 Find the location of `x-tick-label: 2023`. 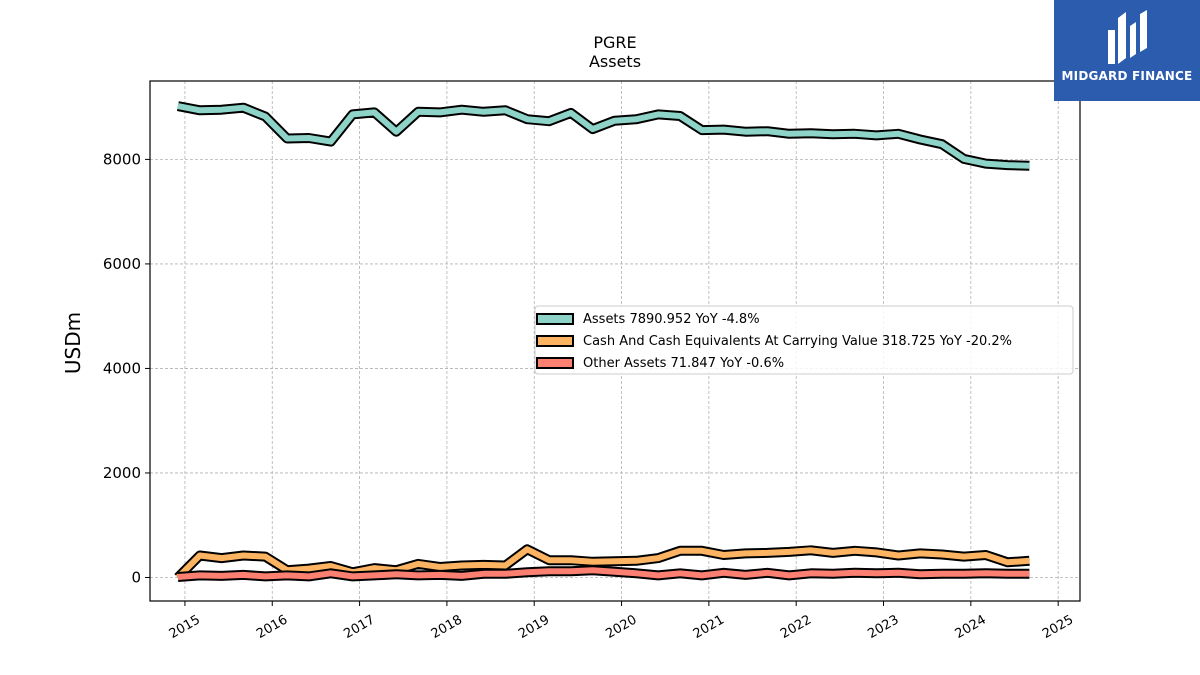

x-tick-label: 2023 is located at coordinates (883, 627).